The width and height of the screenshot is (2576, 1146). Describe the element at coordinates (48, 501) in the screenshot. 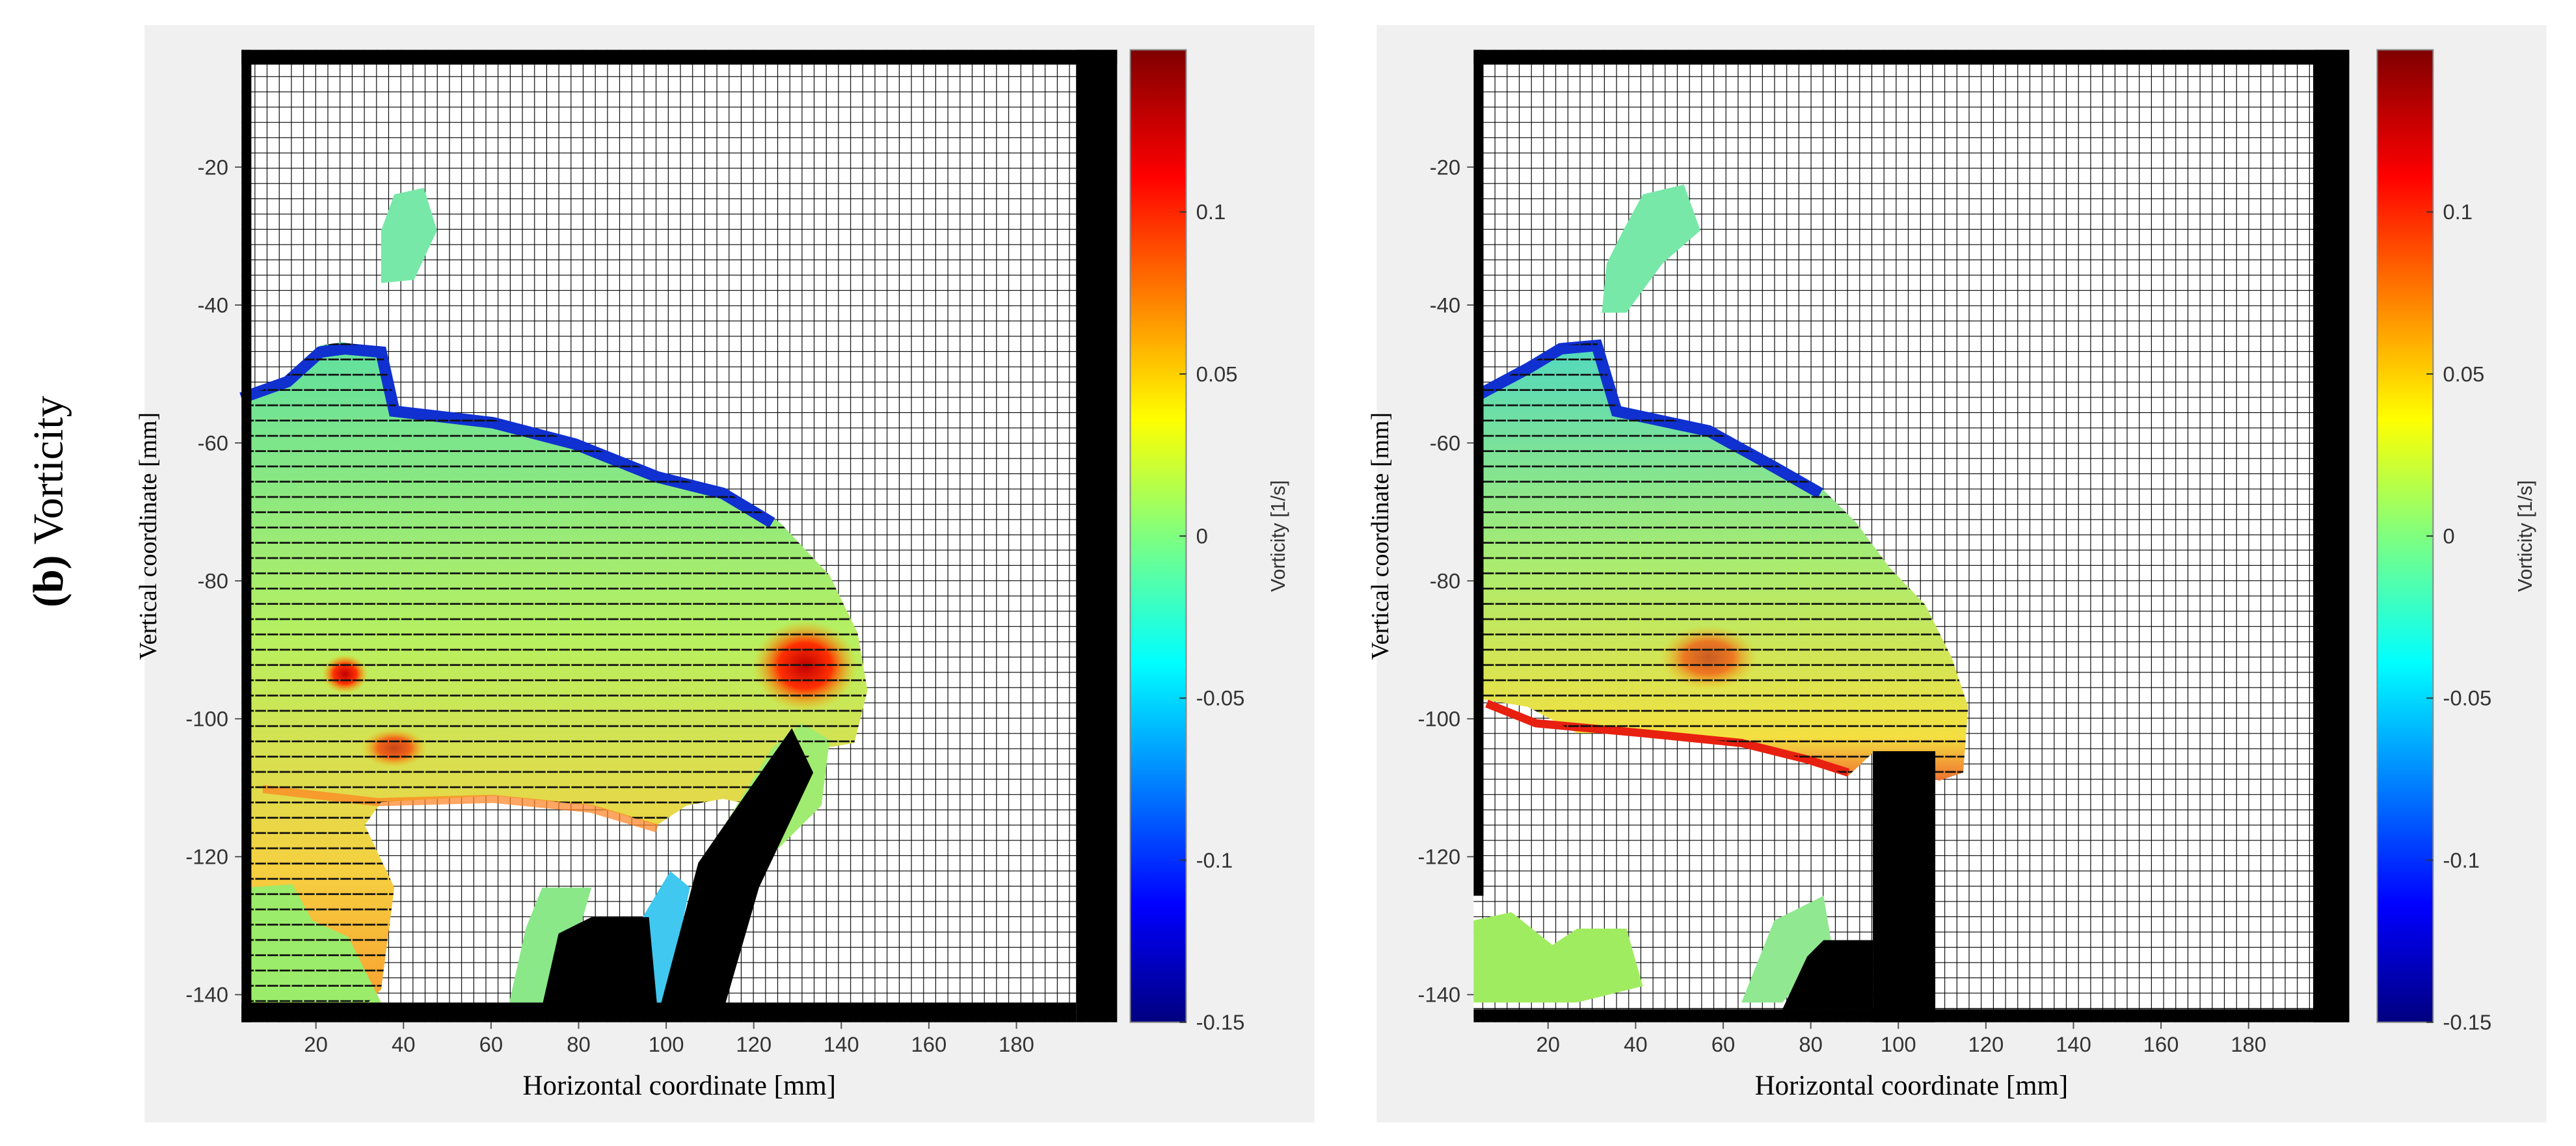

I see `panel-label: (b) Vorticity` at that location.